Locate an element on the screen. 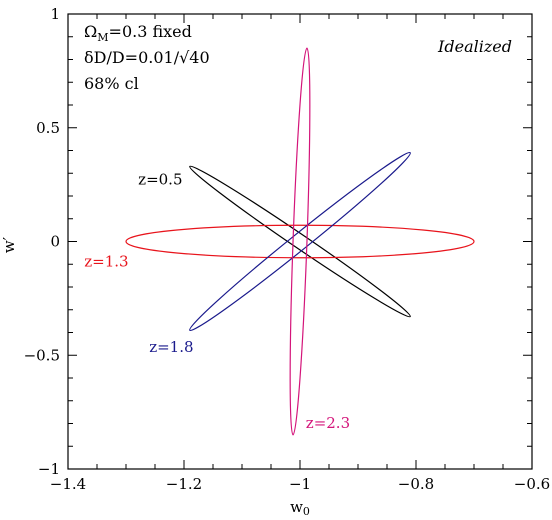 This screenshot has width=552, height=520. x-tick-label: −0.6 is located at coordinates (532, 484).